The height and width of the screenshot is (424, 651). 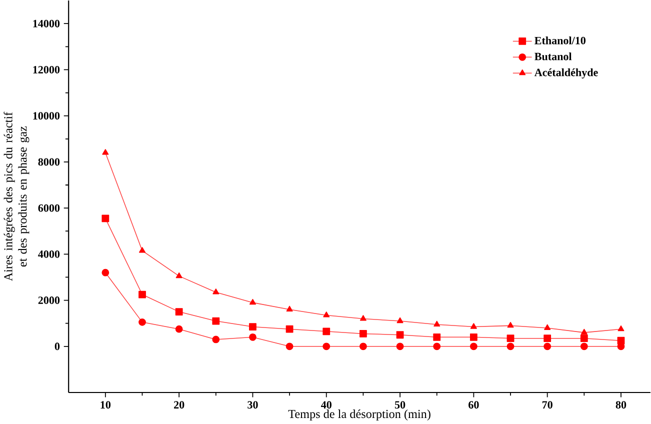 I want to click on y-tick-label: 10000, so click(x=46, y=116).